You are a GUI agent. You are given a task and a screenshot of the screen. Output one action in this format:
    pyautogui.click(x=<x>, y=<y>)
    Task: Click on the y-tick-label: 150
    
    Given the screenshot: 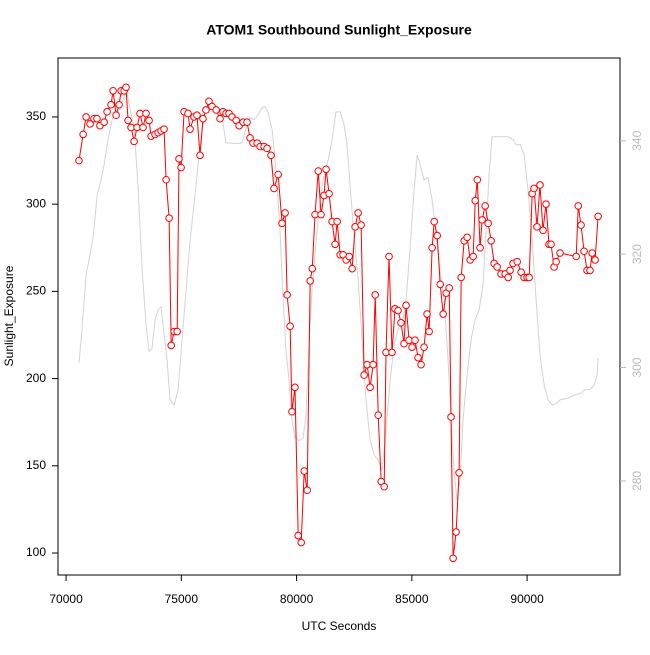 What is the action you would take?
    pyautogui.click(x=36, y=465)
    